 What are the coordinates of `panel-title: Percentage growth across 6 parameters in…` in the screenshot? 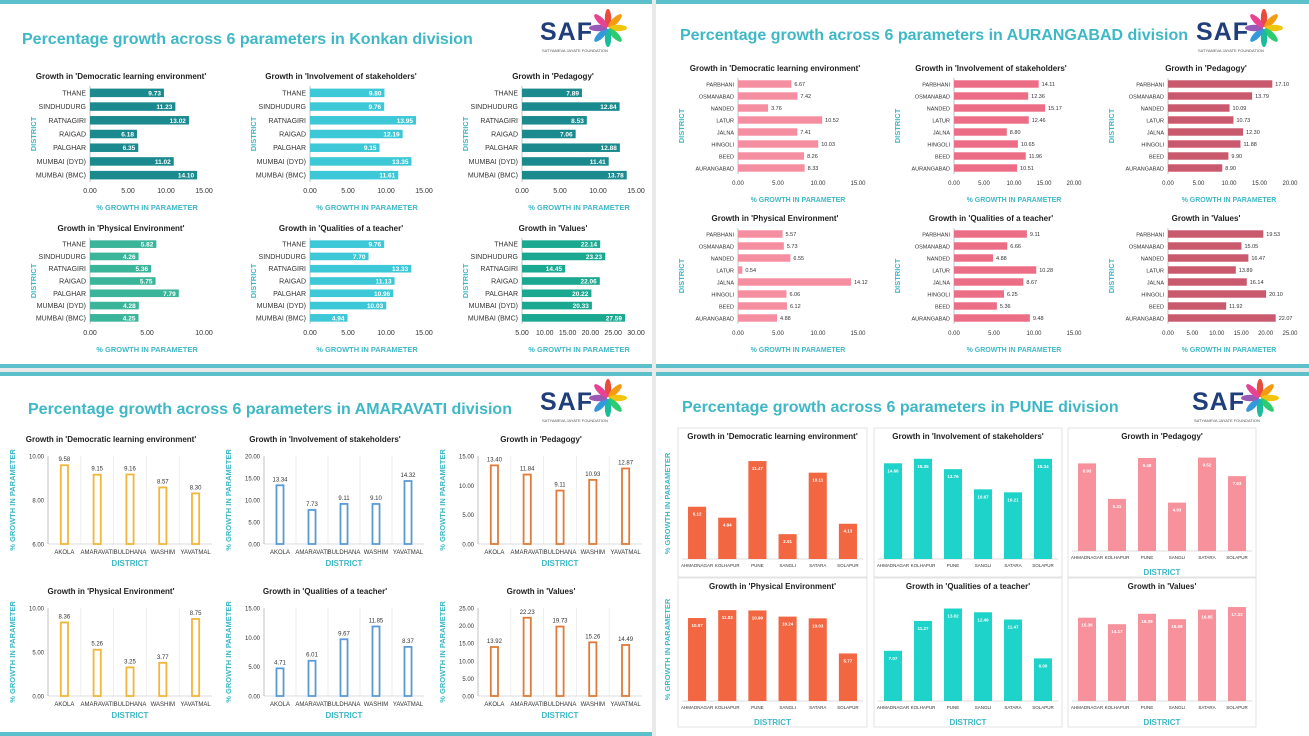 It's located at (270, 409).